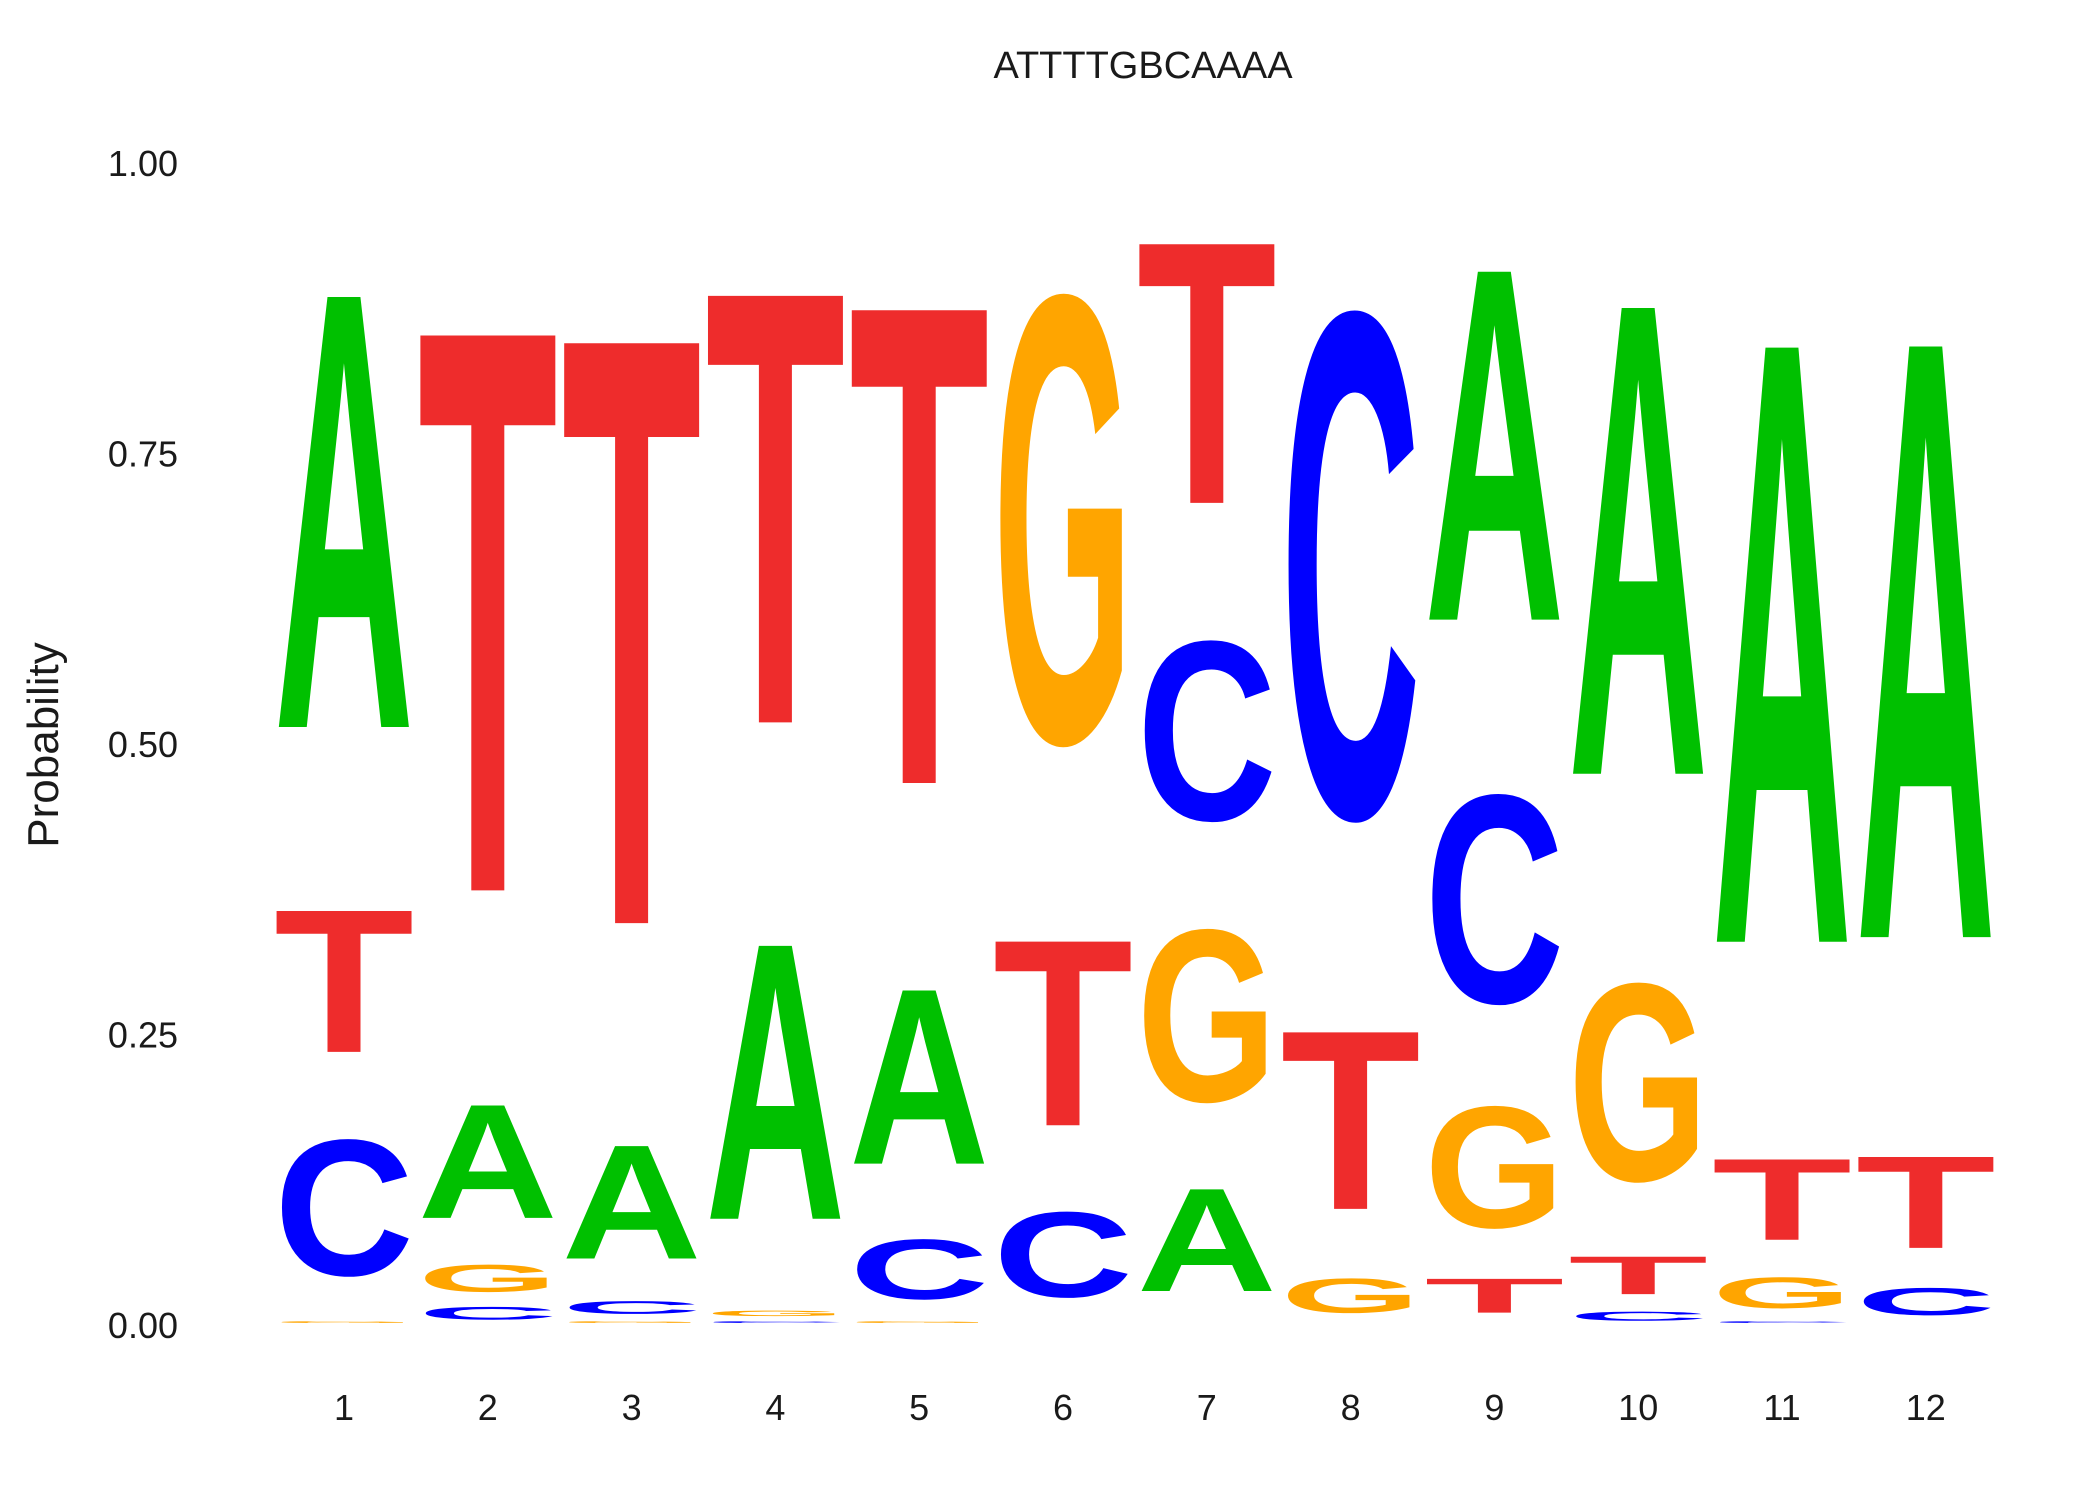  I want to click on letter-stack-1: G CTA, so click(344, 742).